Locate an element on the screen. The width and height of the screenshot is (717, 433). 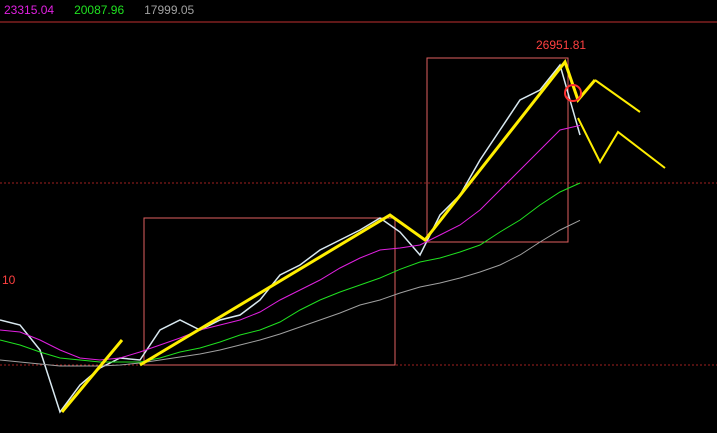
legend-entry: 20087.96 is located at coordinates (99, 10).